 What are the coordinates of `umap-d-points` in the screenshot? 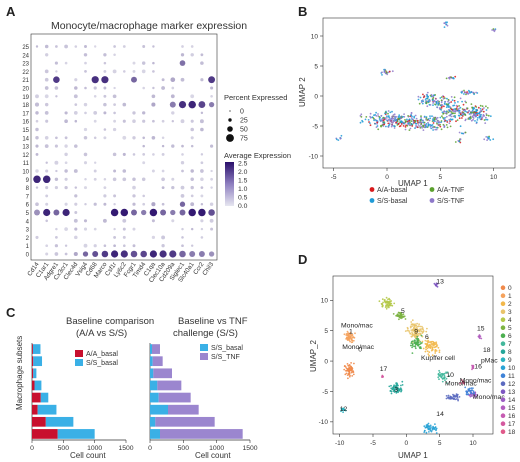 It's located at (411, 358).